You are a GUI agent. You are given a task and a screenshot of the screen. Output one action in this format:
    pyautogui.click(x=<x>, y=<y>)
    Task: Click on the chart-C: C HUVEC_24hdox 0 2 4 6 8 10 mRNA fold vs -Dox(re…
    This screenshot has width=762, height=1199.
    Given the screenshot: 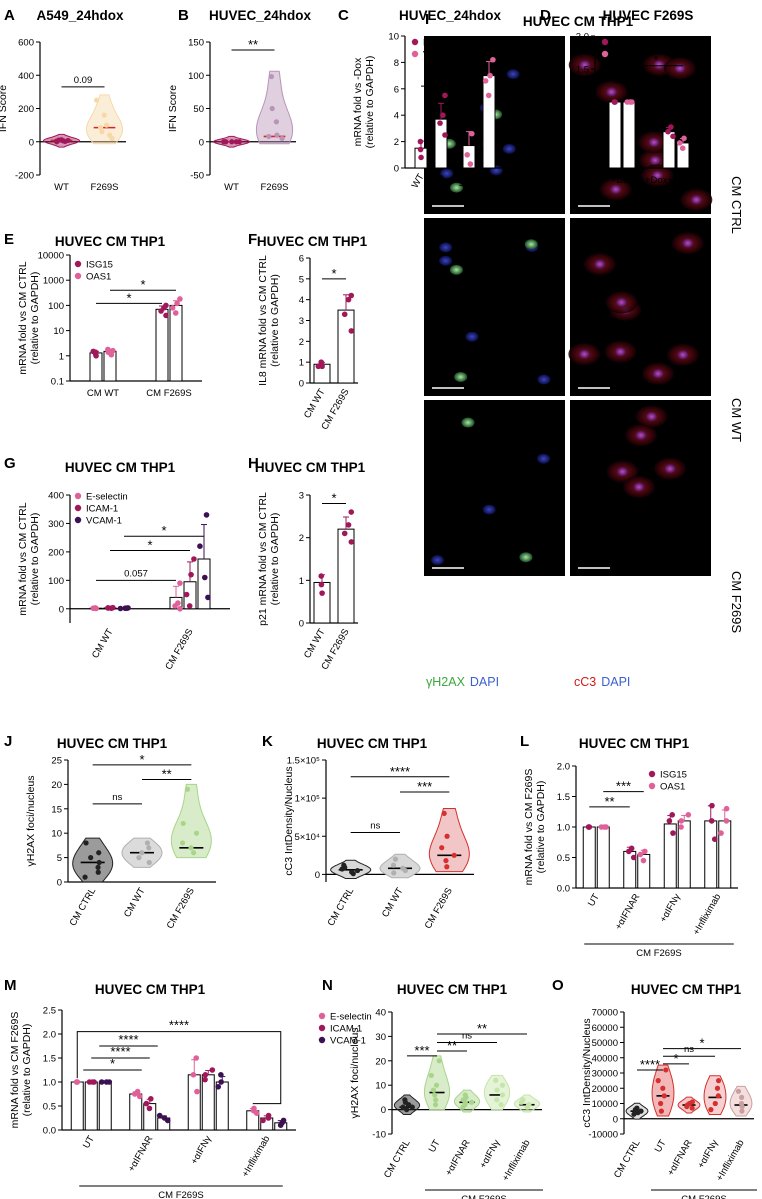 What is the action you would take?
    pyautogui.click(x=421, y=104)
    